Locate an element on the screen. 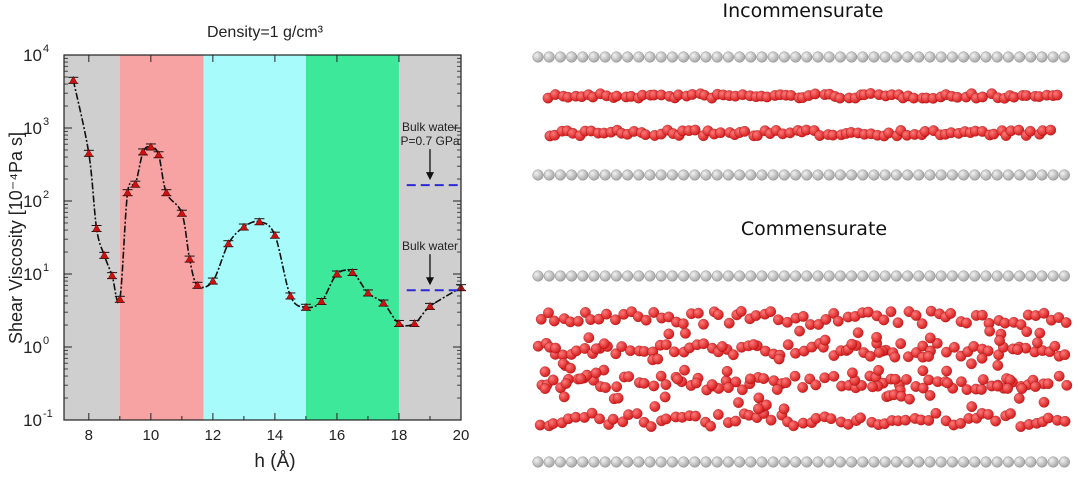 The height and width of the screenshot is (478, 1078). x-tick-label: 10 is located at coordinates (151, 435).